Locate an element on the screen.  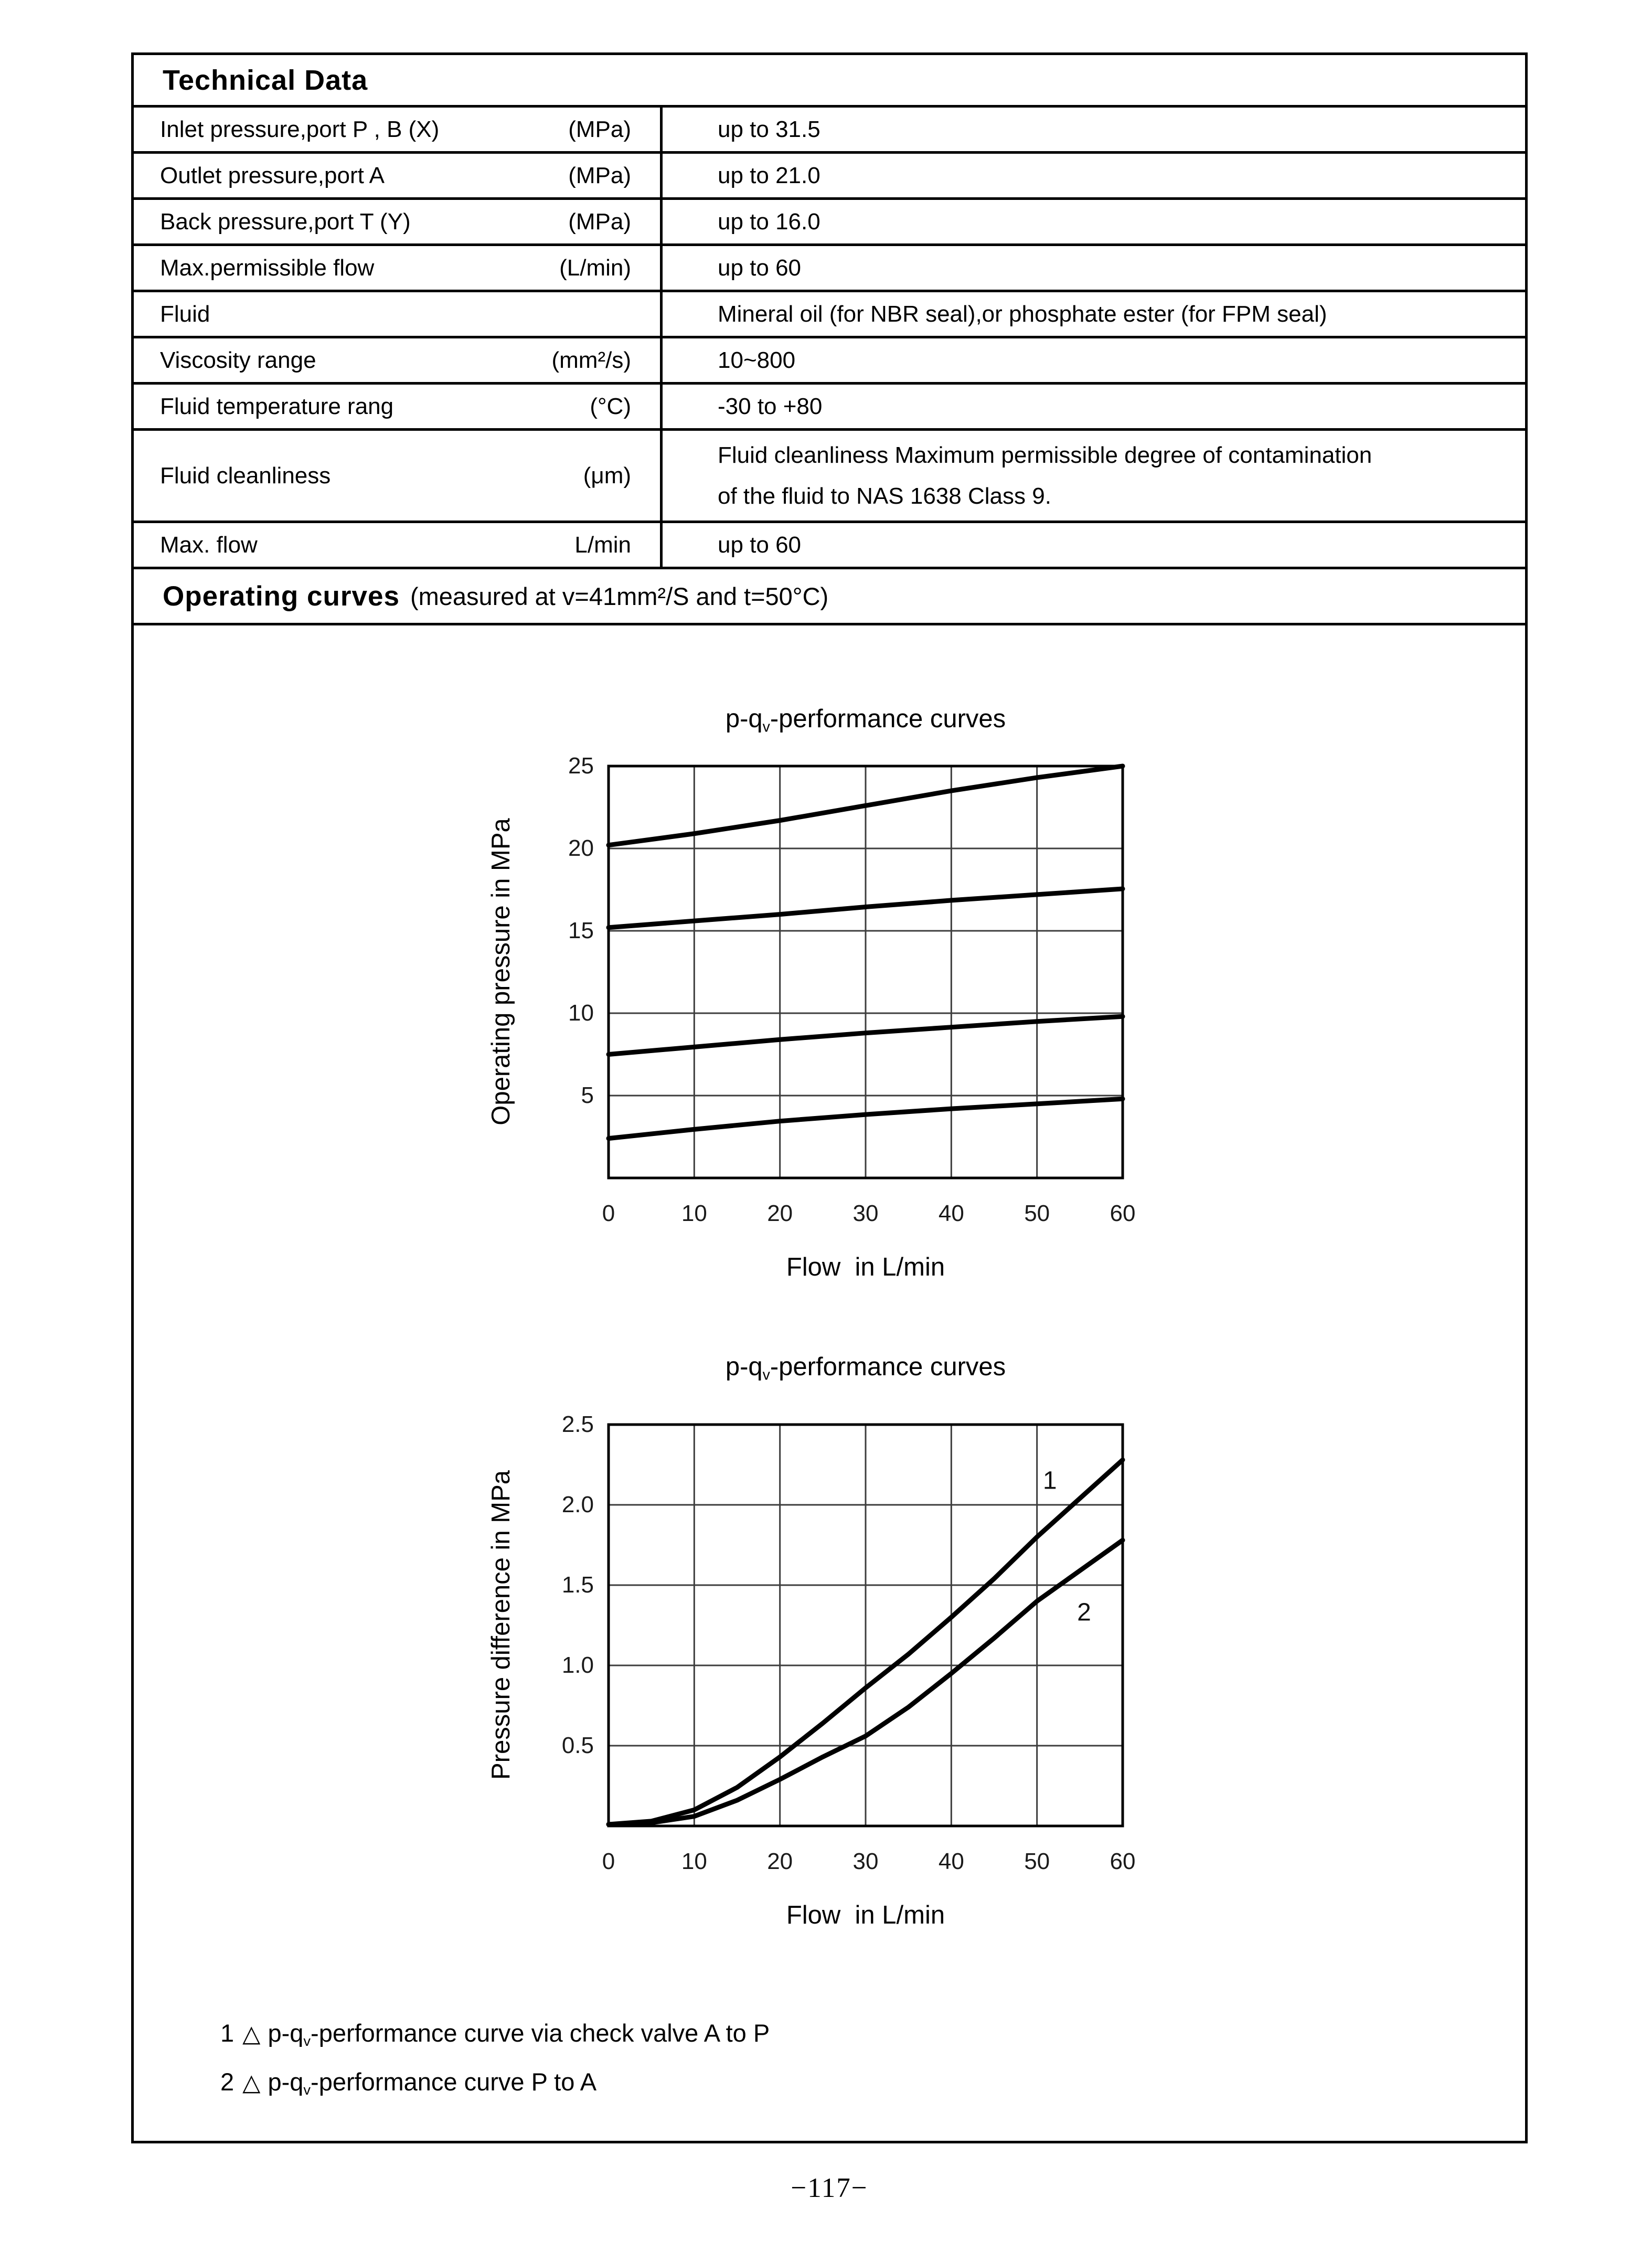
row-label: Fluid cleanliness is located at coordinates (245, 475).